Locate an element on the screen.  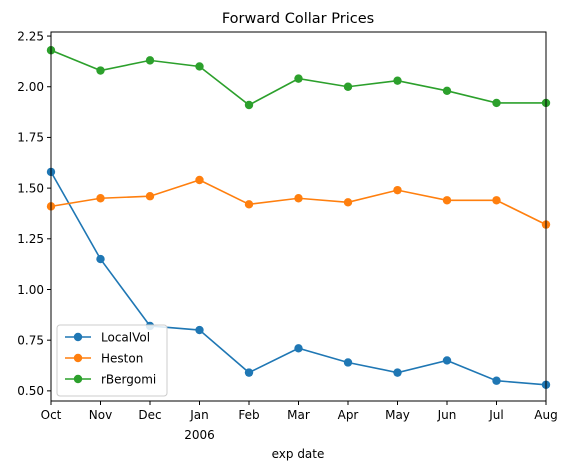
x-axis-label: exp date is located at coordinates (298, 454).